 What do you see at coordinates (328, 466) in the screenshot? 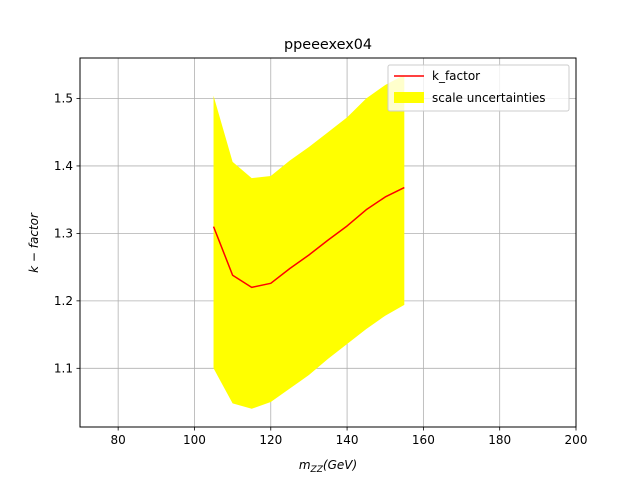
I see `x-axis-label: mZZ(GeV)` at bounding box center [328, 466].